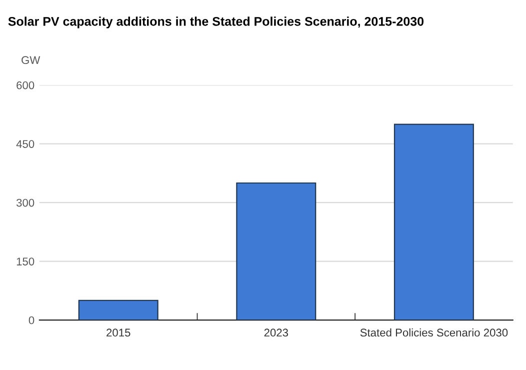 Image resolution: width=526 pixels, height=370 pixels. What do you see at coordinates (434, 332) in the screenshot?
I see `x-tick-label: Stated Policies Scenario 2030` at bounding box center [434, 332].